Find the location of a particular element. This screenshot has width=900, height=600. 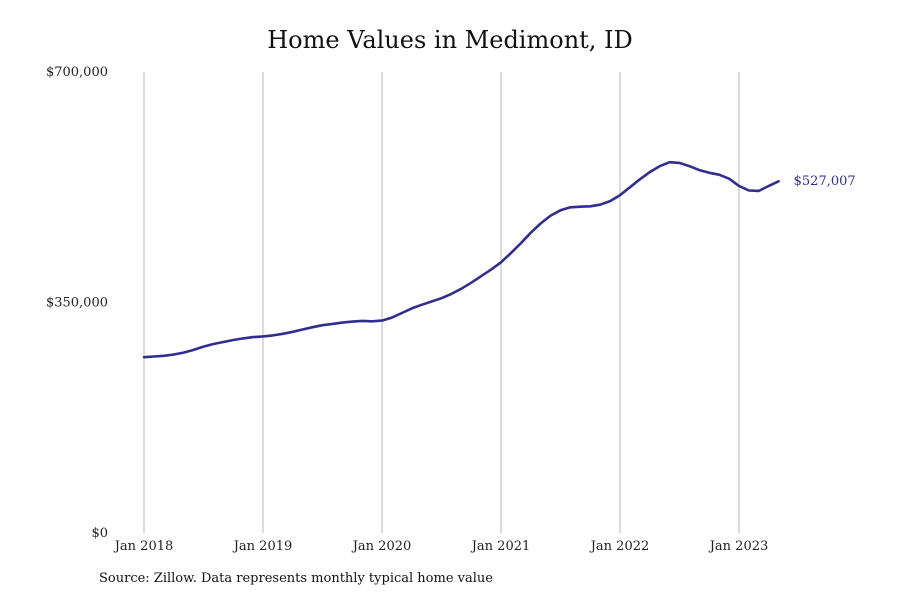

end-value-label: $527,007 is located at coordinates (825, 181).